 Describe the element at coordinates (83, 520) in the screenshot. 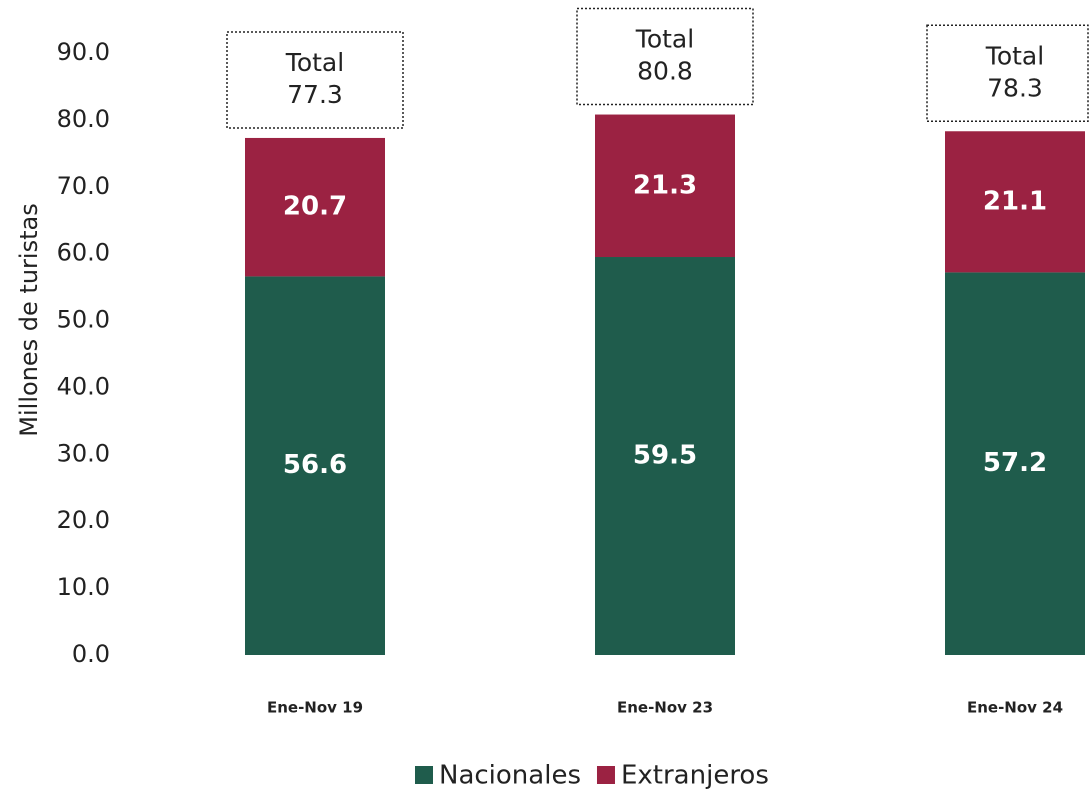

I see `y-tick-label: 20.0` at that location.